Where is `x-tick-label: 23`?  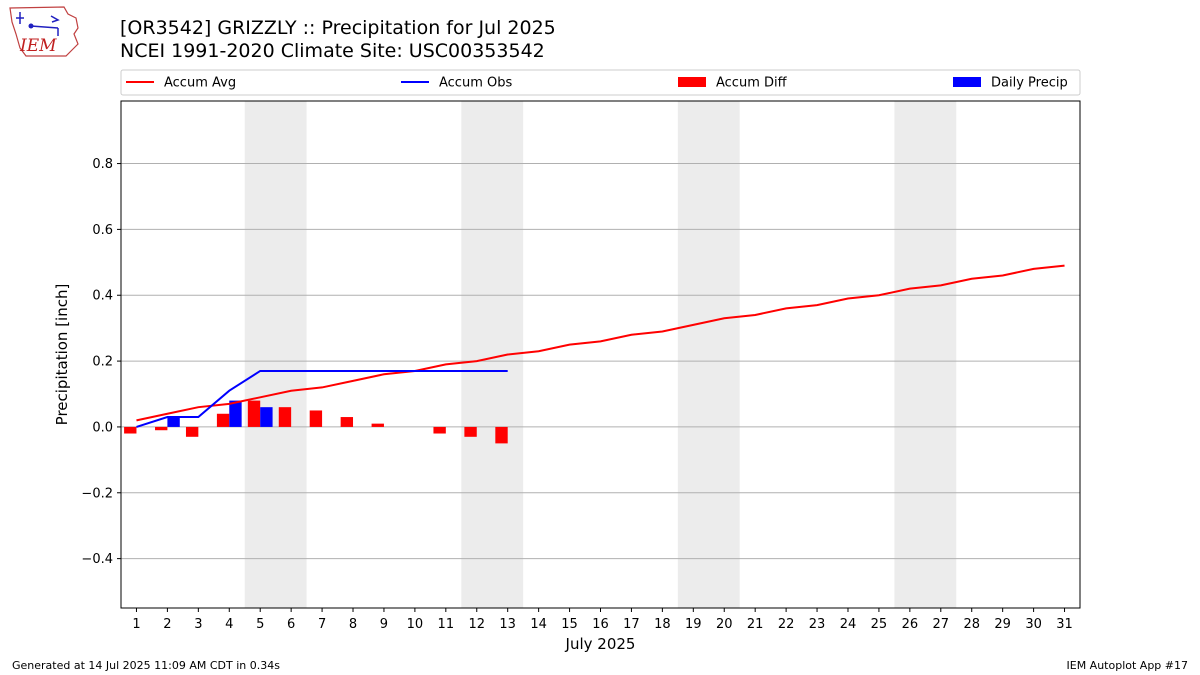
x-tick-label: 23 is located at coordinates (817, 624).